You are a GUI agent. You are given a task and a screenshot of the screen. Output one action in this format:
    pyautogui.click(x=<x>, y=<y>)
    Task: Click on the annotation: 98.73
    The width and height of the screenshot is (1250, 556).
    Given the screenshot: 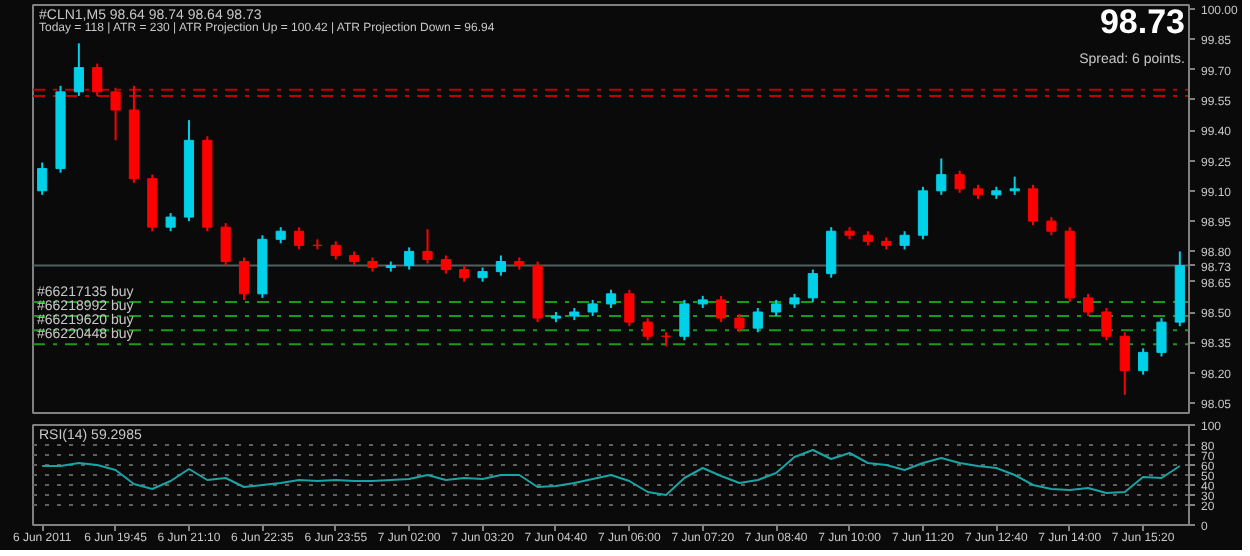 What is the action you would take?
    pyautogui.click(x=1142, y=22)
    